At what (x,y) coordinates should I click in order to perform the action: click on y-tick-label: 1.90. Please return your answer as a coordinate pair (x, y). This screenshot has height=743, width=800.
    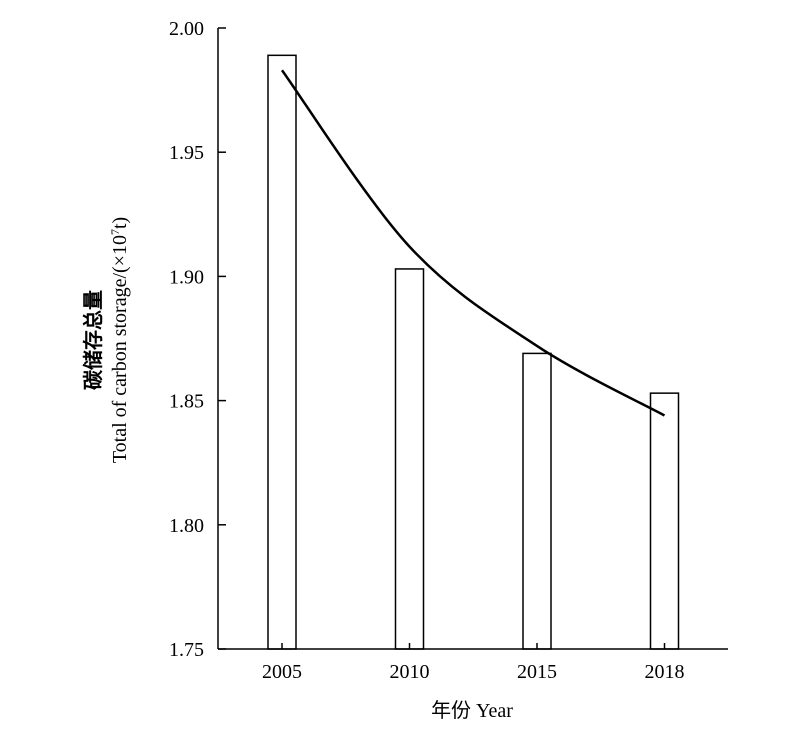
    Looking at the image, I should click on (186, 277).